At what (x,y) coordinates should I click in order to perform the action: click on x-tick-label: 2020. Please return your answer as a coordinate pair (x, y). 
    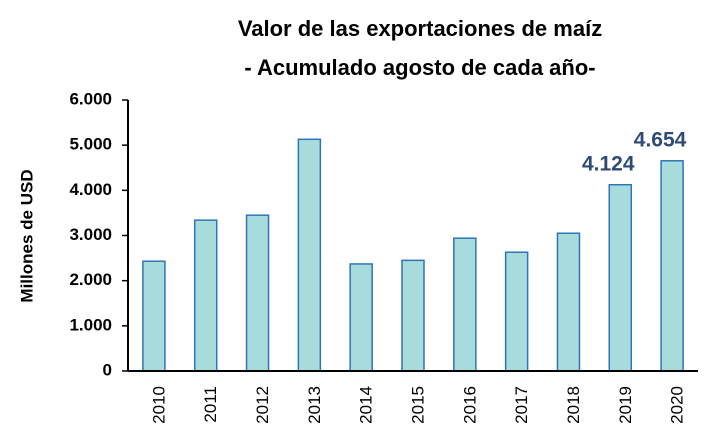
    Looking at the image, I should click on (677, 405).